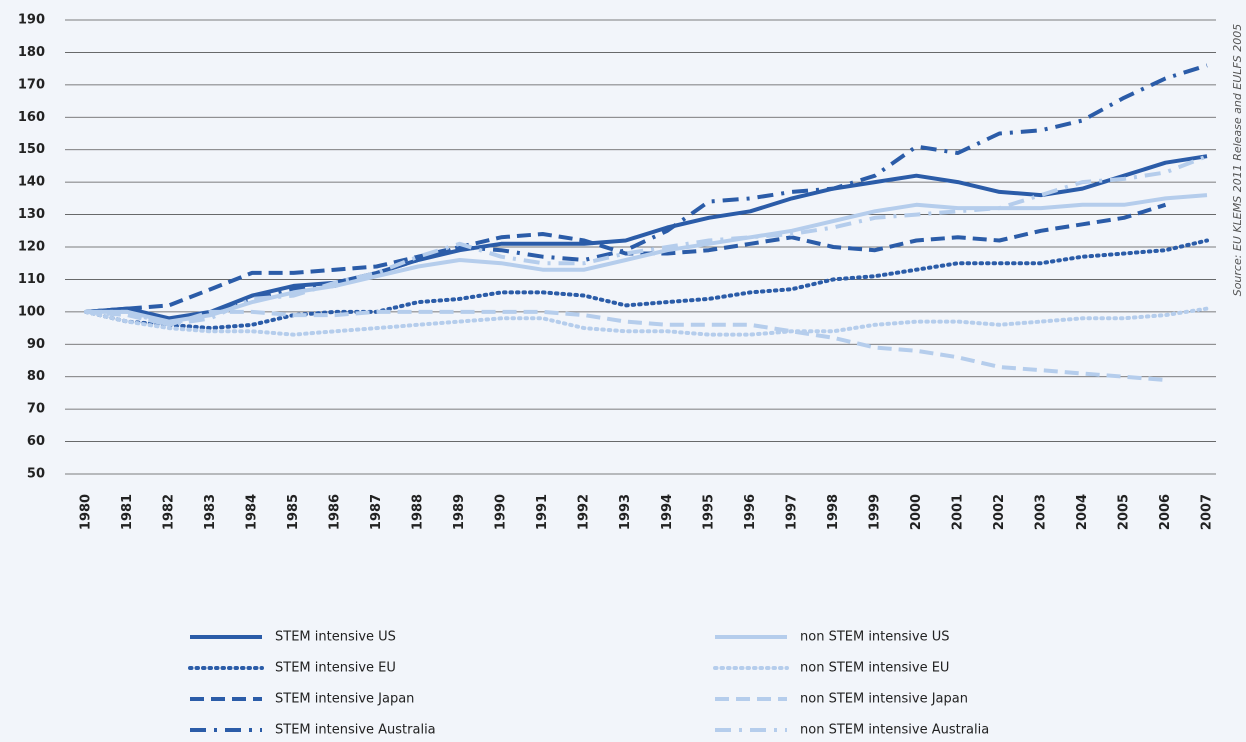  I want to click on y-tick-label: 170, so click(31, 84).